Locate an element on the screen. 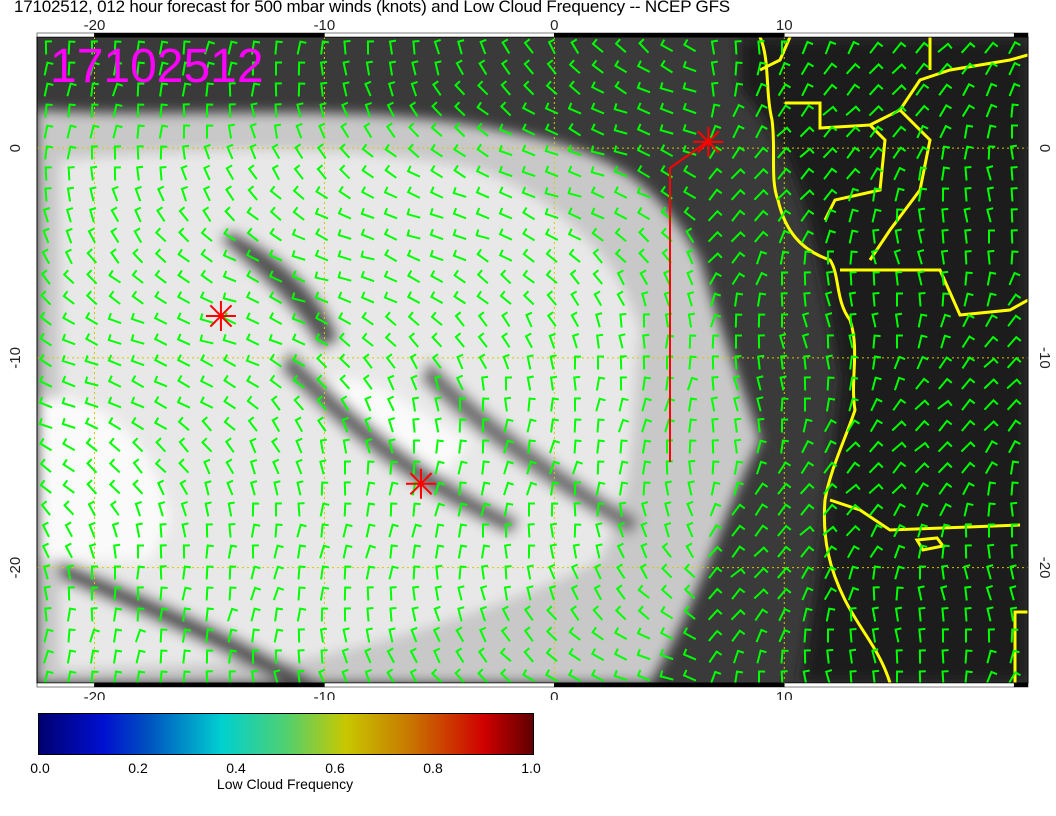  colorbar is located at coordinates (286, 734).